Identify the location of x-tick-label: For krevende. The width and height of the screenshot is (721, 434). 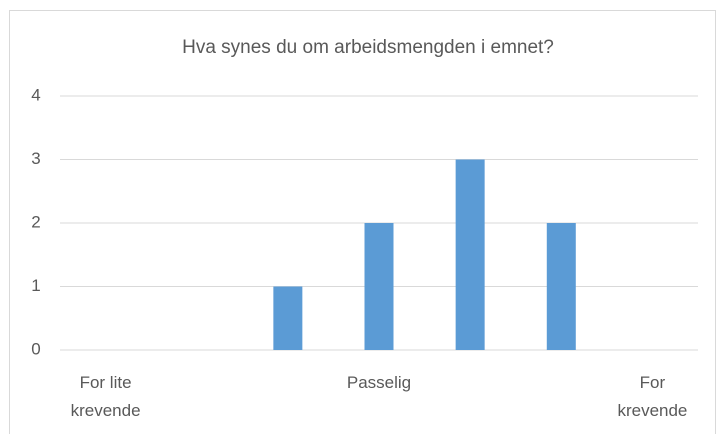
(652, 396).